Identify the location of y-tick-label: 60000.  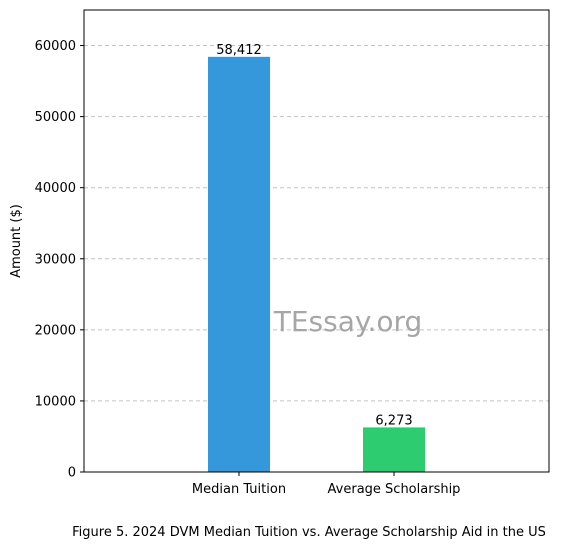
(55, 46).